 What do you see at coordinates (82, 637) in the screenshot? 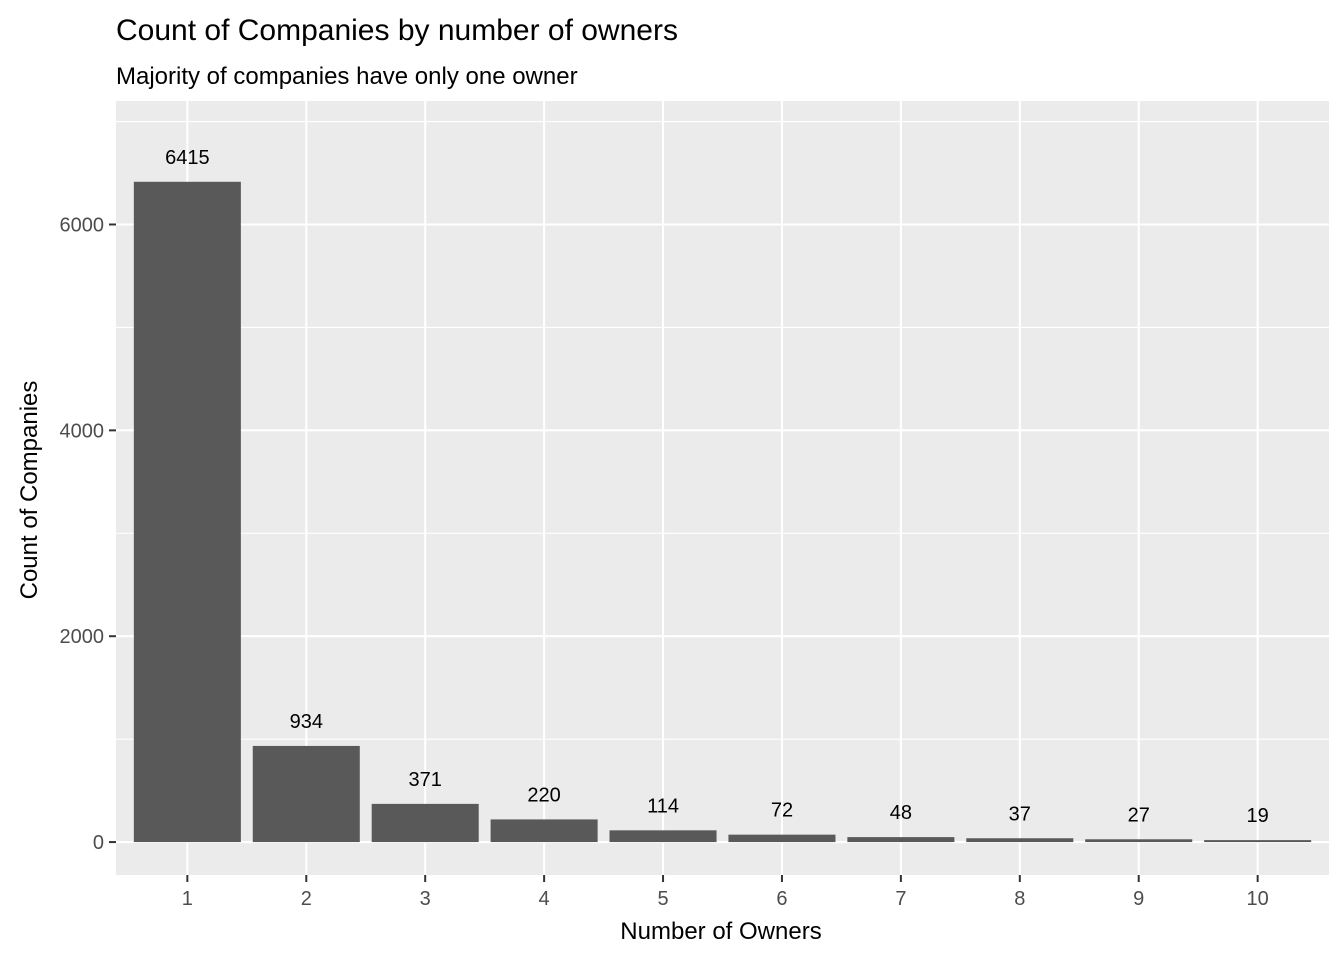
I see `y-tick-label: 2000` at bounding box center [82, 637].